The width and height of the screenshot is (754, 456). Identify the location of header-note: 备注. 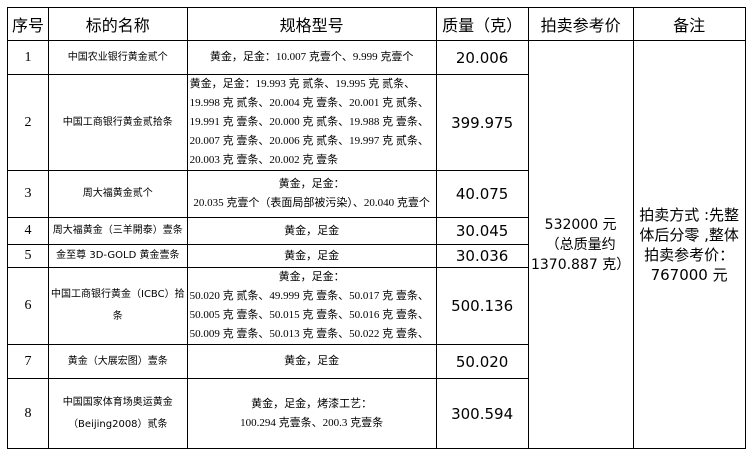
(689, 24).